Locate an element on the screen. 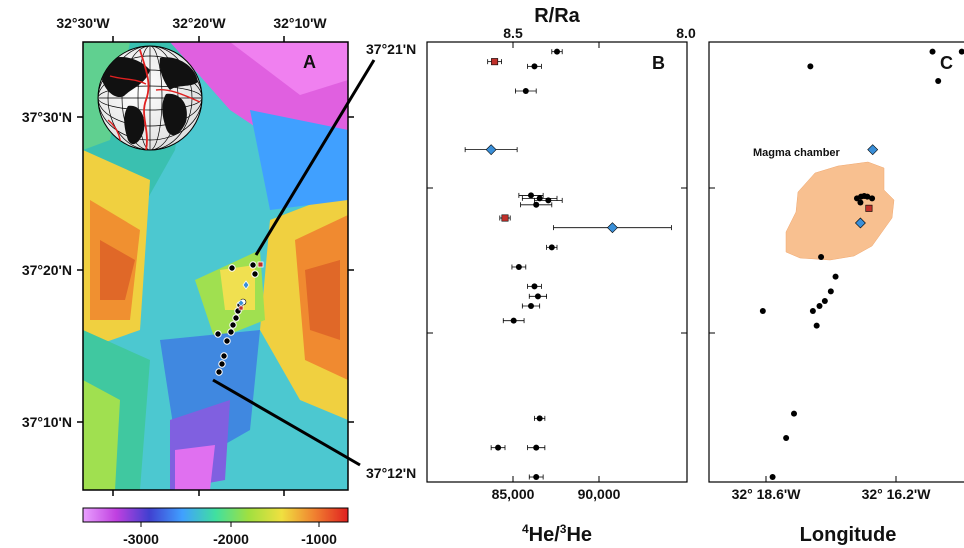 The height and width of the screenshot is (548, 964). x-title-part: He/ is located at coordinates (545, 535).